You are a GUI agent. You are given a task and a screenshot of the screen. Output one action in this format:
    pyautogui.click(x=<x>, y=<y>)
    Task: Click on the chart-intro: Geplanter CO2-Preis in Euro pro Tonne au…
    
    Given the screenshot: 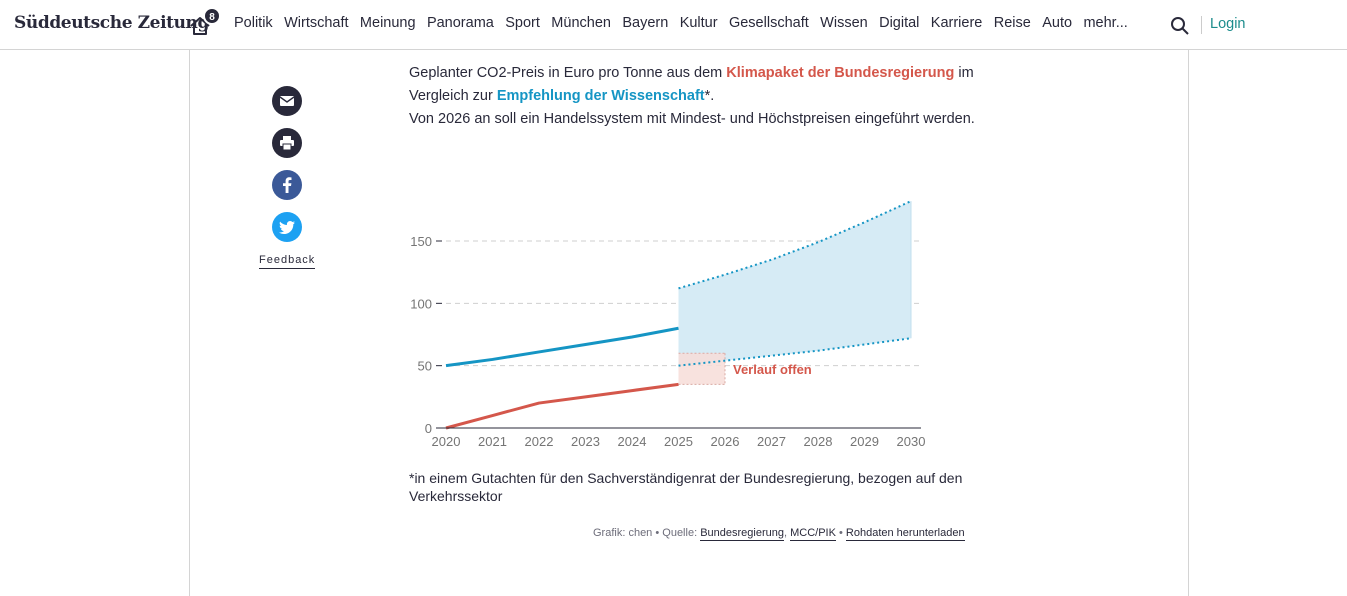 What is the action you would take?
    pyautogui.click(x=694, y=96)
    